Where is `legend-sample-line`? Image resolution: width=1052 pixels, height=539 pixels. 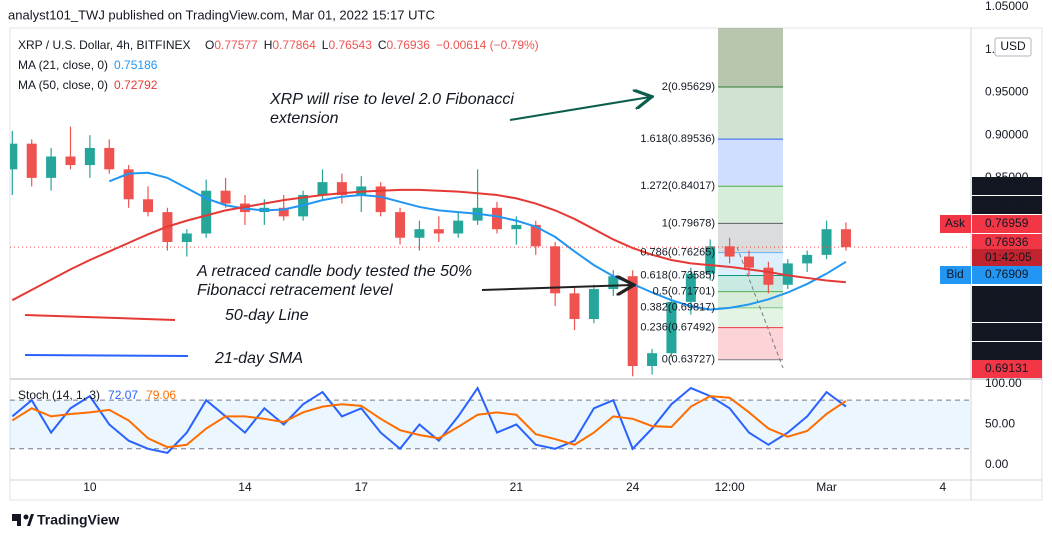
legend-sample-line is located at coordinates (106, 355).